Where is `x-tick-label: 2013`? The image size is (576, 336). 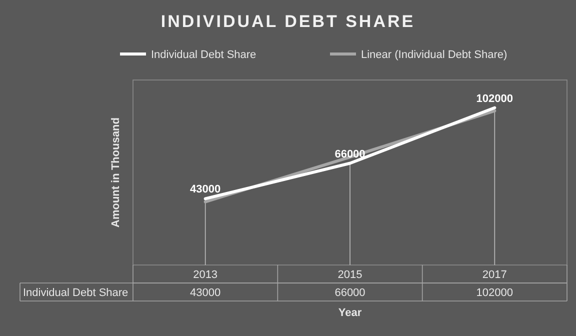 x-tick-label: 2013 is located at coordinates (205, 275).